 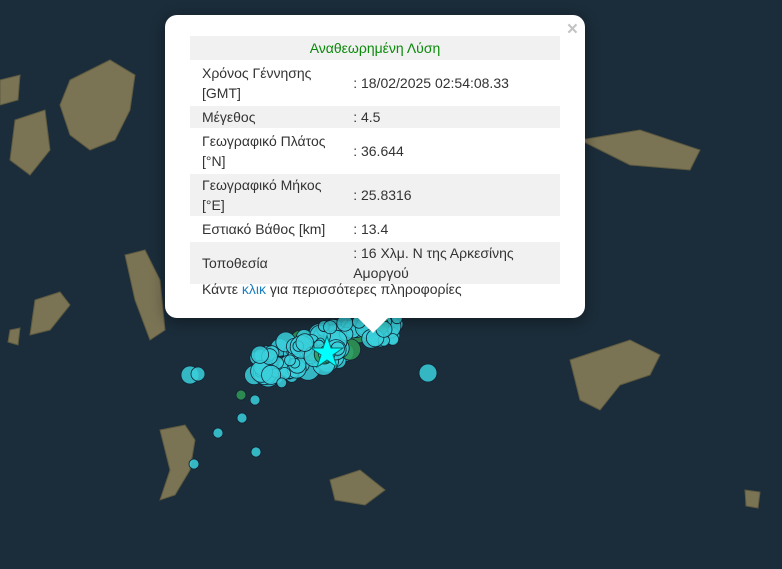 What do you see at coordinates (254, 289) in the screenshot?
I see `more-info-link: κλικ` at bounding box center [254, 289].